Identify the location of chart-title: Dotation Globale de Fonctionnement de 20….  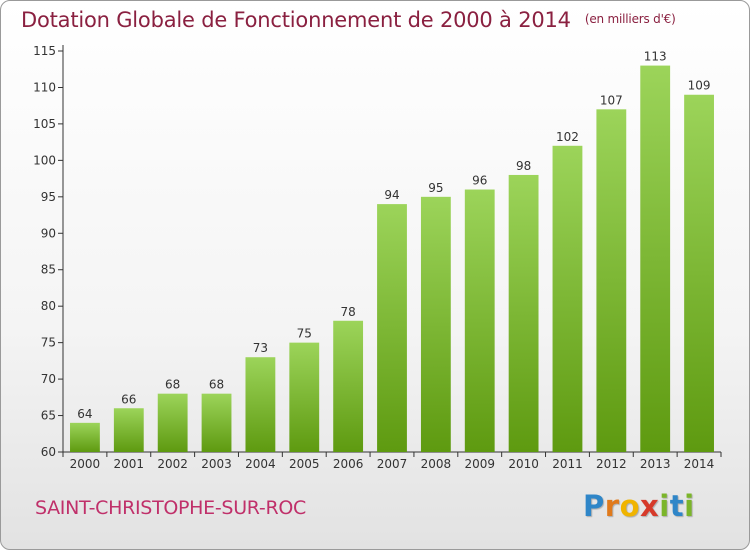
(348, 20).